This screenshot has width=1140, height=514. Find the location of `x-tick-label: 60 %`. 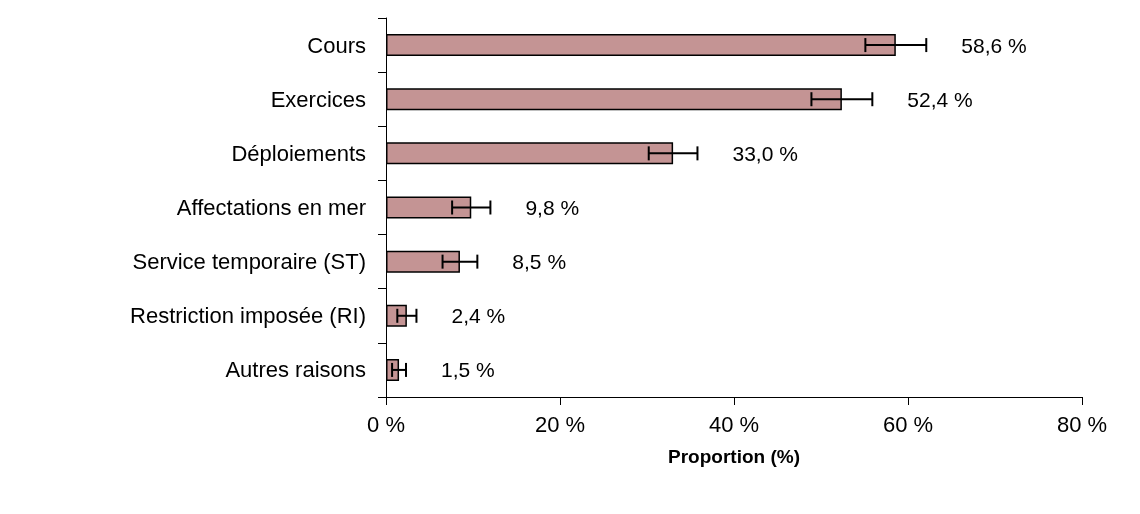

x-tick-label: 60 % is located at coordinates (908, 424).